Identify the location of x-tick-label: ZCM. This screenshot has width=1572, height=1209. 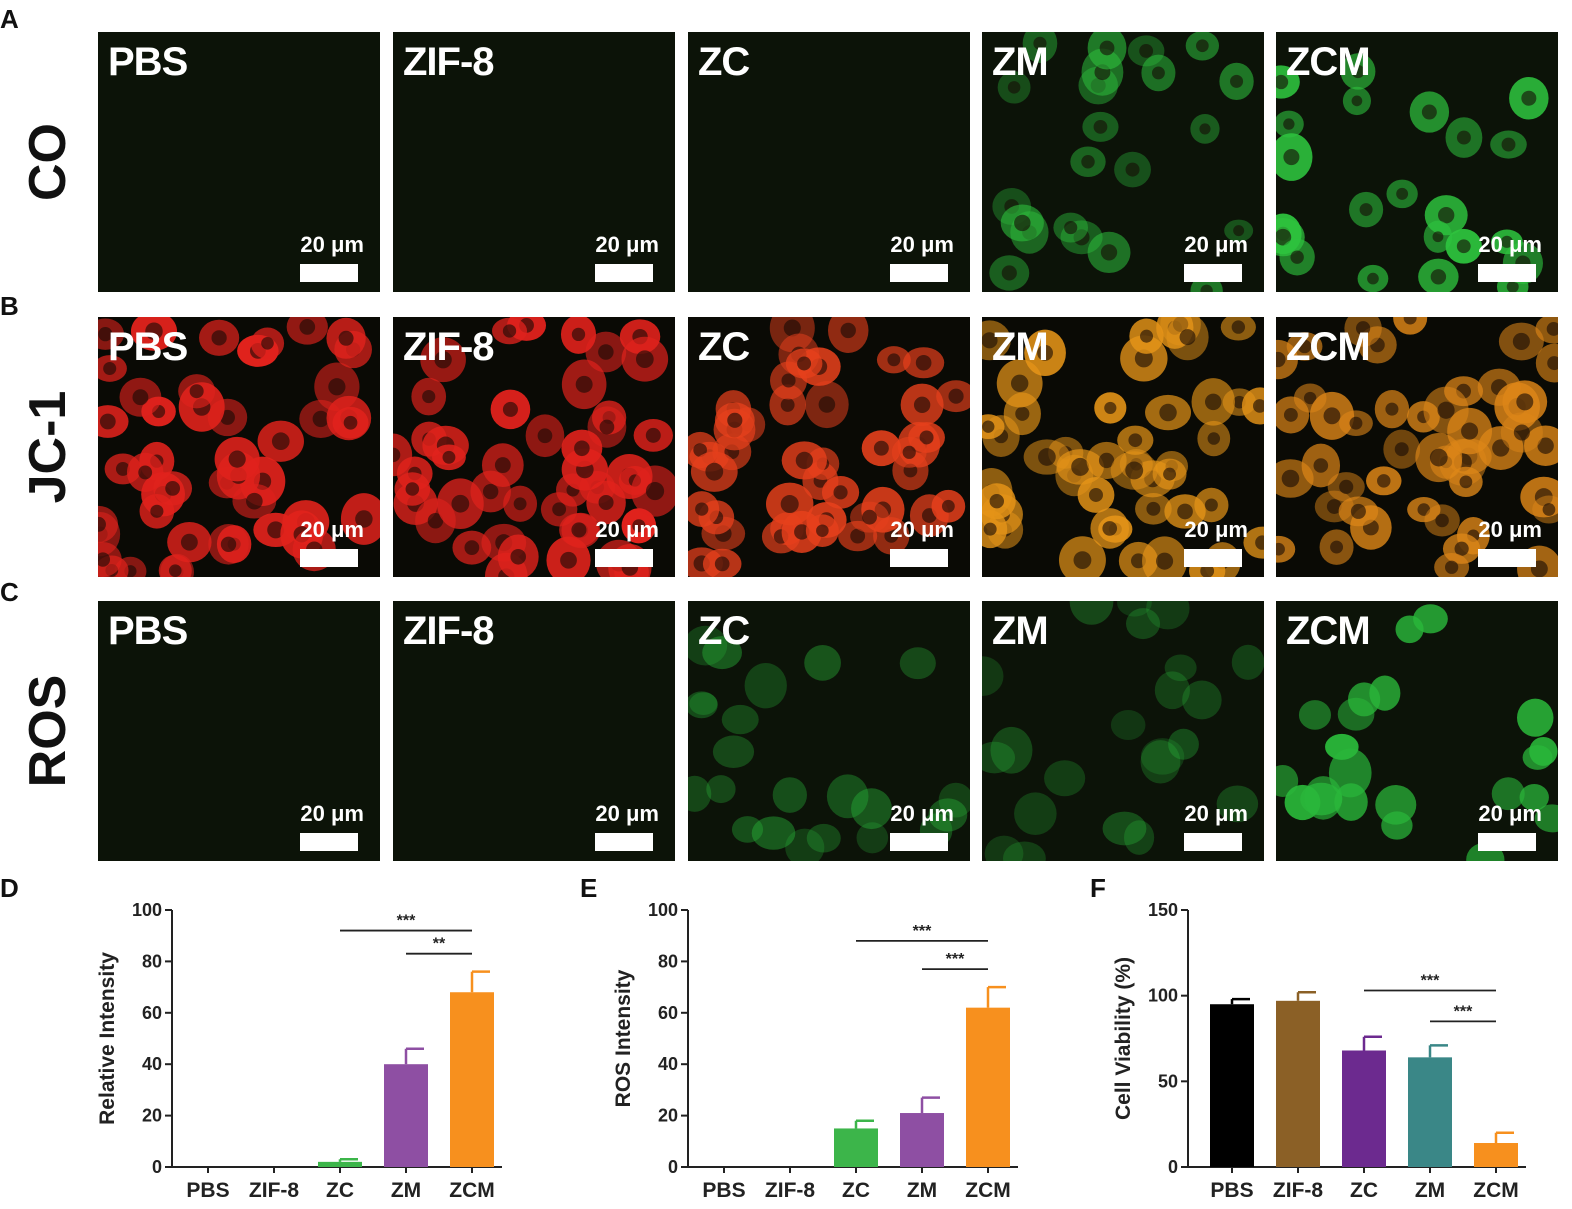
(472, 1190).